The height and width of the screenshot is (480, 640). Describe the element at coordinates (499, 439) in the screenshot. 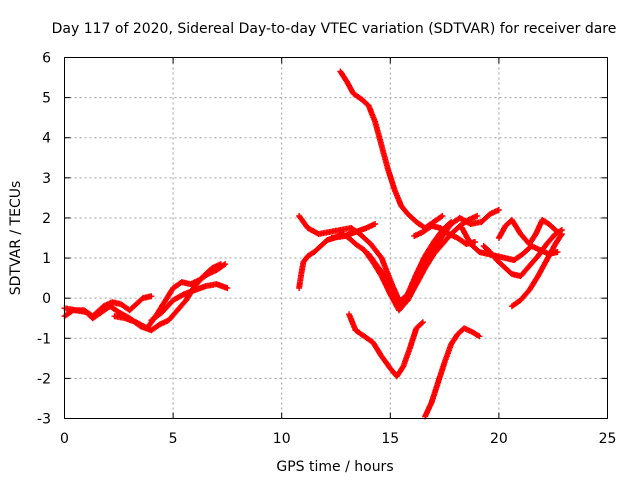

I see `x-tick-label: 20` at that location.